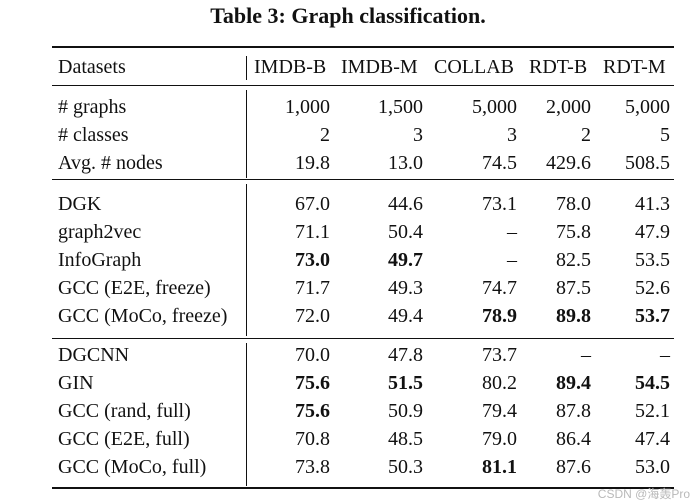 The height and width of the screenshot is (504, 696). I want to click on cell-imdb-m: 49.3, so click(405, 288).